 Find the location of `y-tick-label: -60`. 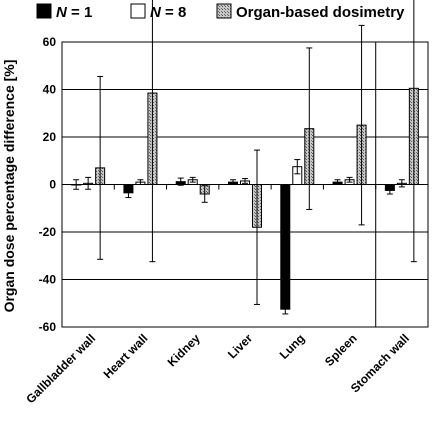

y-tick-label: -60 is located at coordinates (48, 327).